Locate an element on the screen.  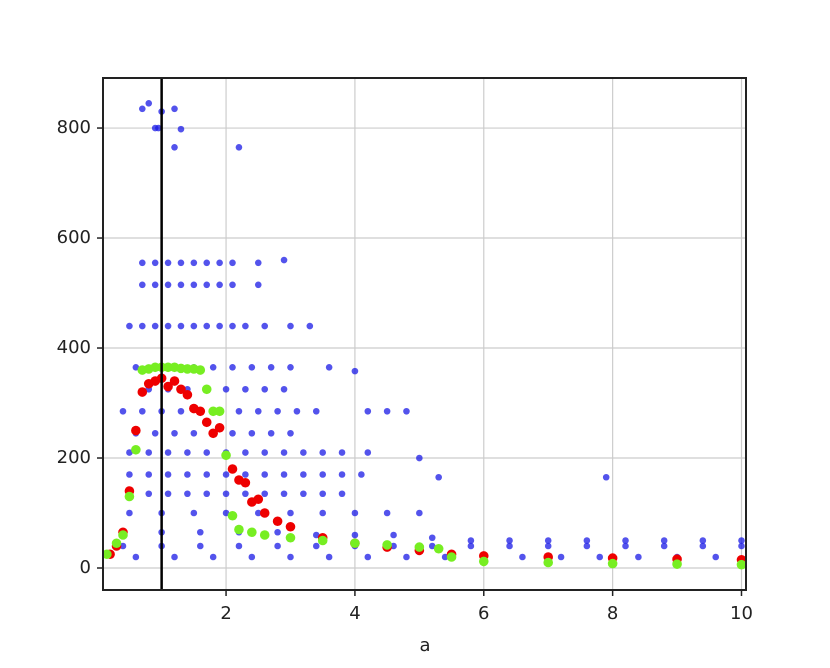
x-axis-label: a is located at coordinates (424, 645).